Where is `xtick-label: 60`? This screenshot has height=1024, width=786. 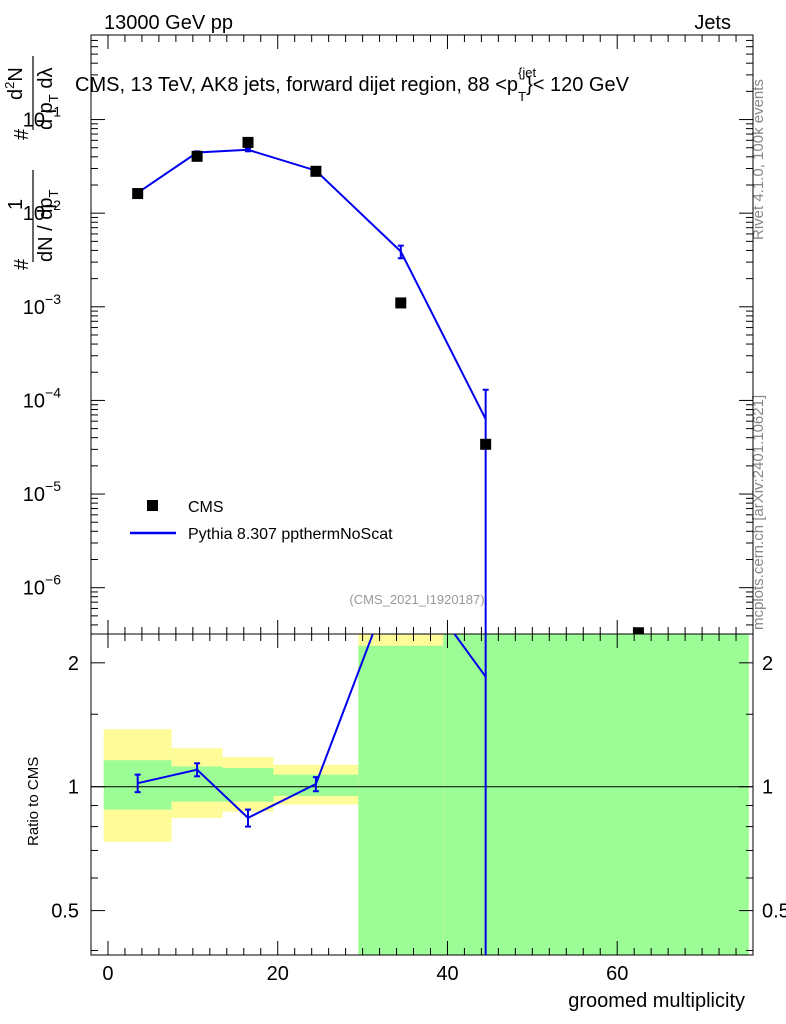 xtick-label: 60 is located at coordinates (617, 974).